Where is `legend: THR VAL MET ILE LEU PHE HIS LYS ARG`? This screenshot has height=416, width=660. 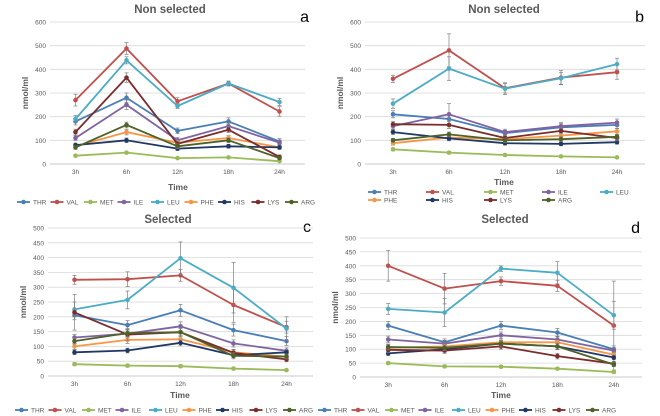
legend: THR VAL MET ILE LEU PHE HIS LYS ARG is located at coordinates (498, 197).